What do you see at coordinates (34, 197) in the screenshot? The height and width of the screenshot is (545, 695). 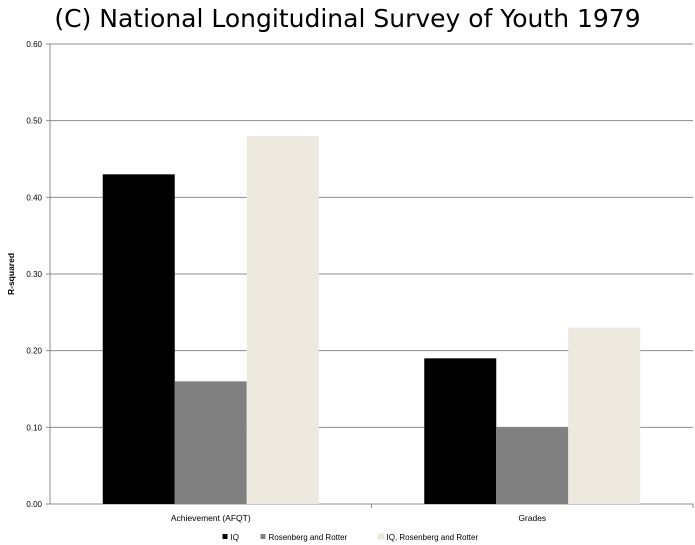 I see `y-tick-label: 0.40` at bounding box center [34, 197].